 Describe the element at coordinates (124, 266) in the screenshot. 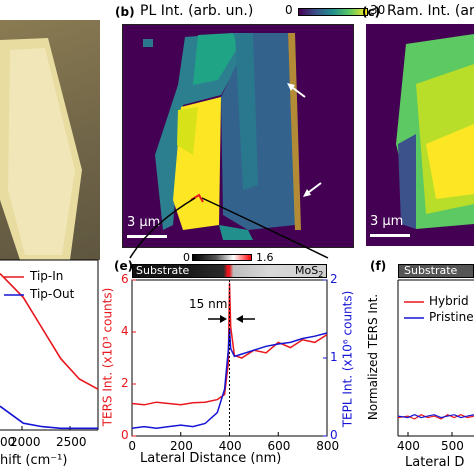

I see `panel-e-tag: (e)` at that location.